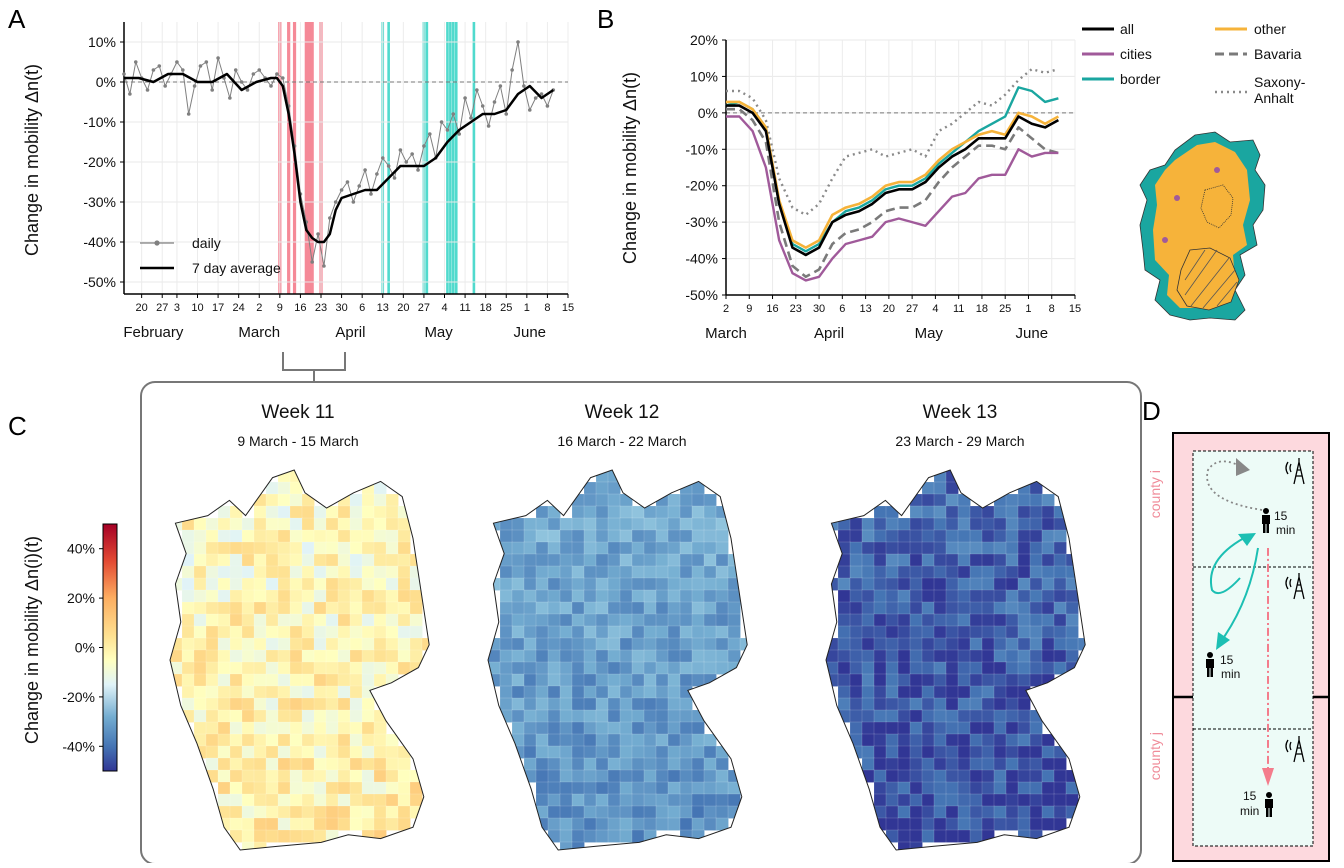  I want to click on dwell-time-value: 15, so click(1227, 660).